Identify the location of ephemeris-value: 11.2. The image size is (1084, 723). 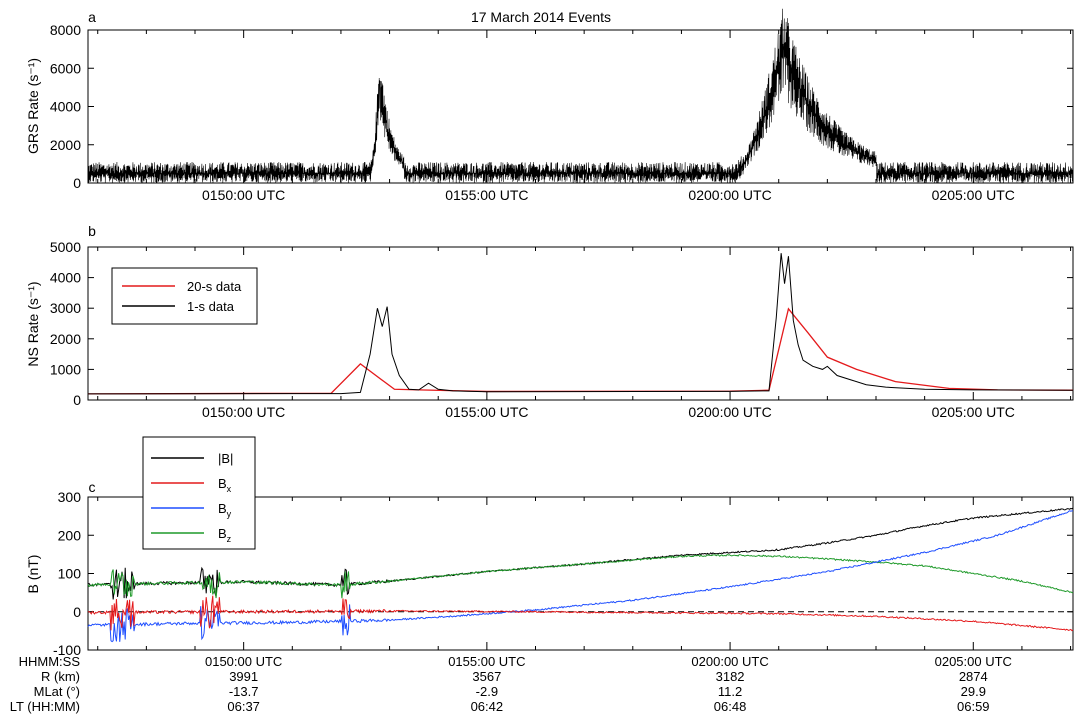
(730, 691).